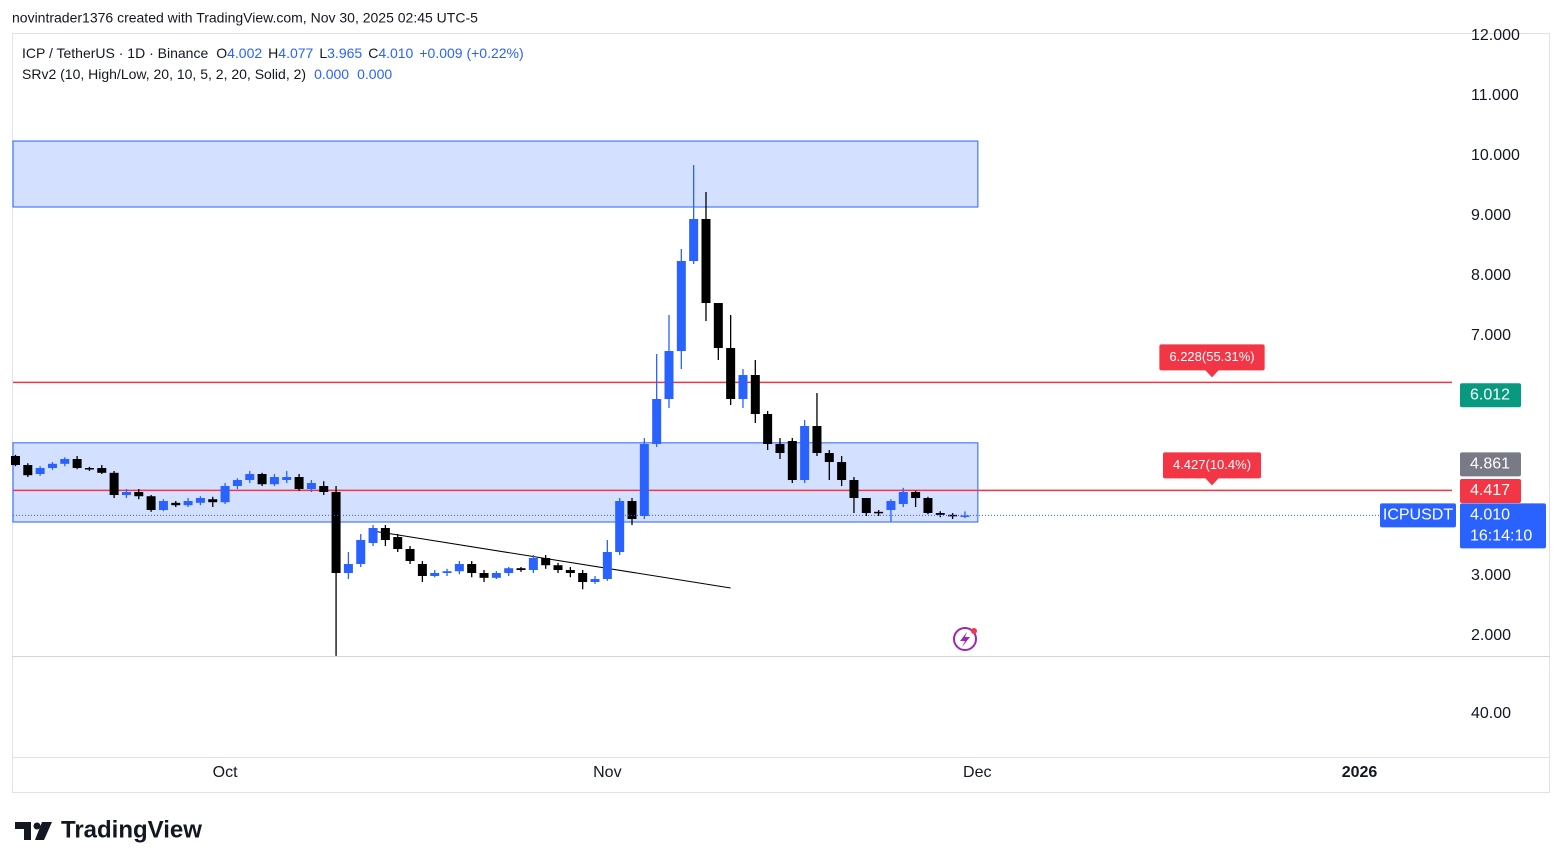 The image size is (1563, 868). I want to click on ohlc-value: 4.077, so click(295, 53).